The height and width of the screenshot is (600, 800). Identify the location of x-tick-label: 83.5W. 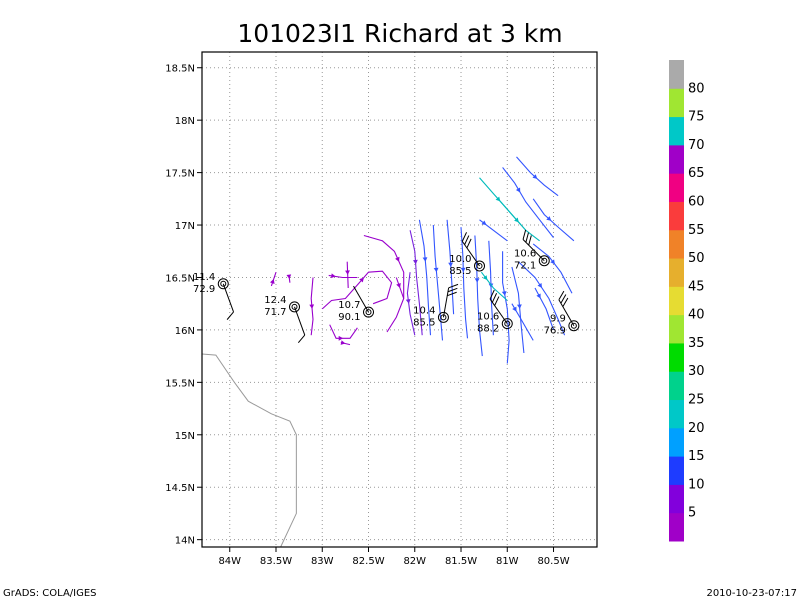
(276, 561).